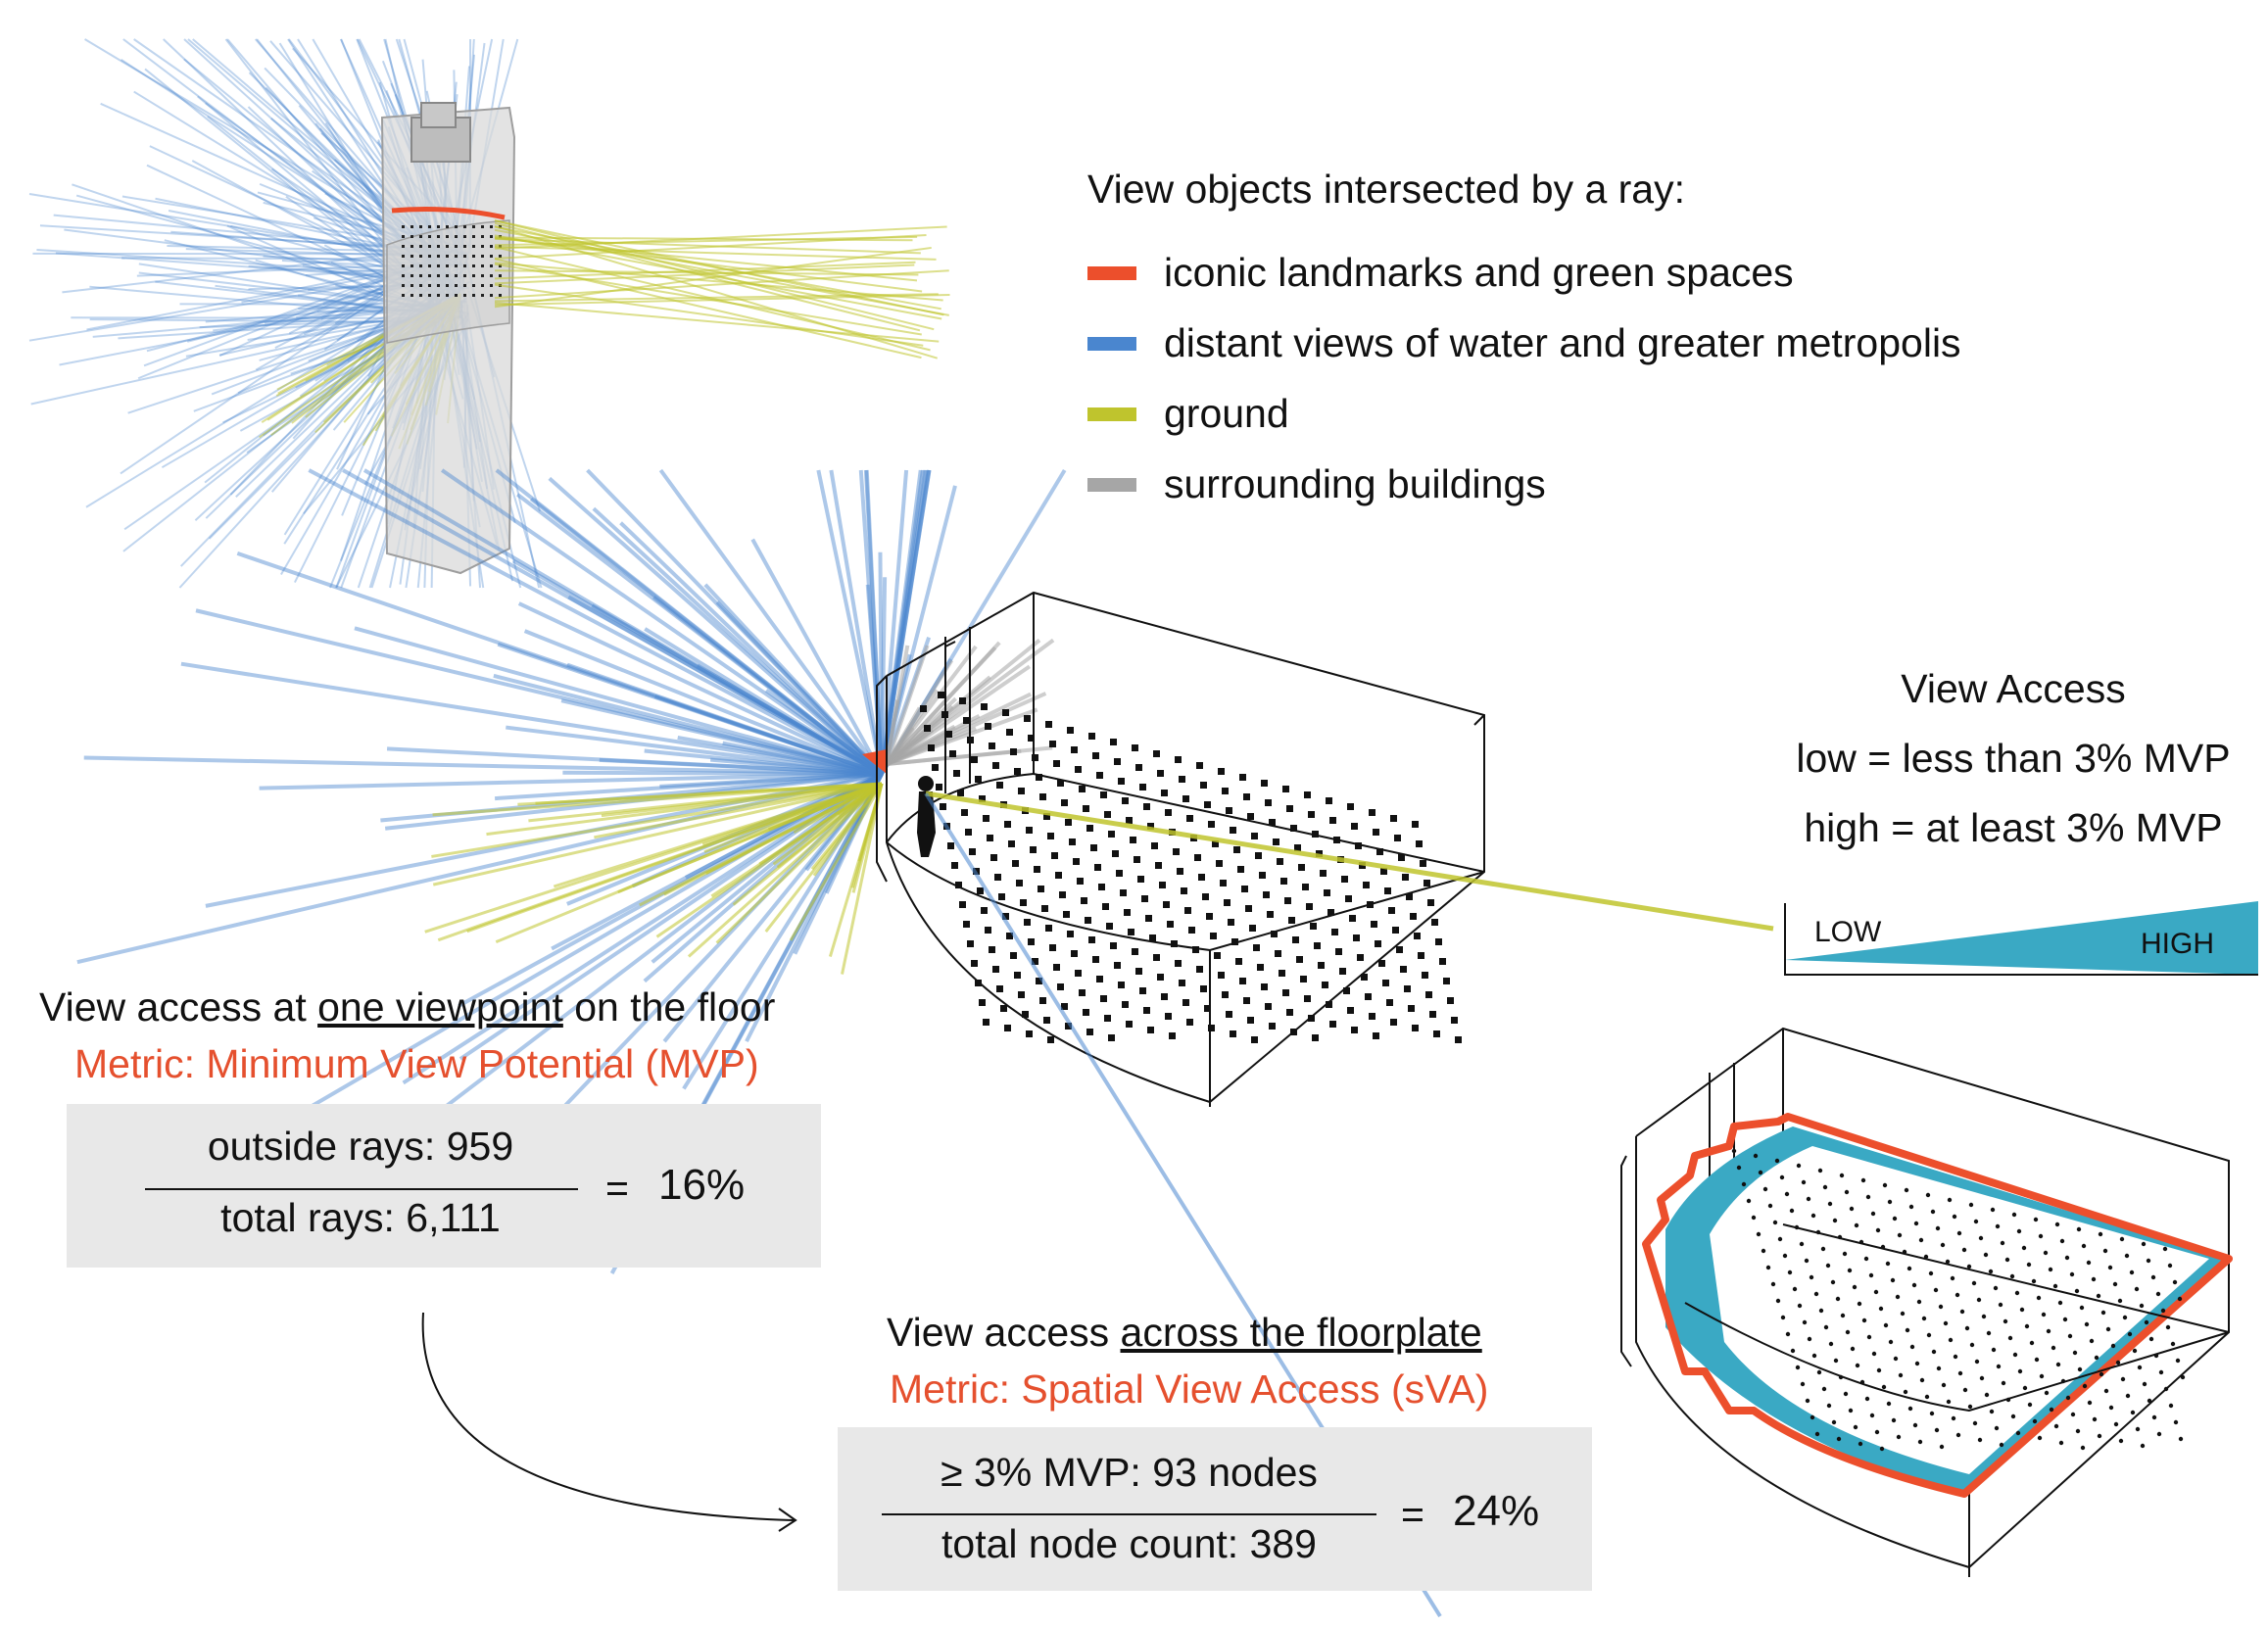 The width and height of the screenshot is (2268, 1629). What do you see at coordinates (2021, 938) in the screenshot?
I see `view-access-gradient` at bounding box center [2021, 938].